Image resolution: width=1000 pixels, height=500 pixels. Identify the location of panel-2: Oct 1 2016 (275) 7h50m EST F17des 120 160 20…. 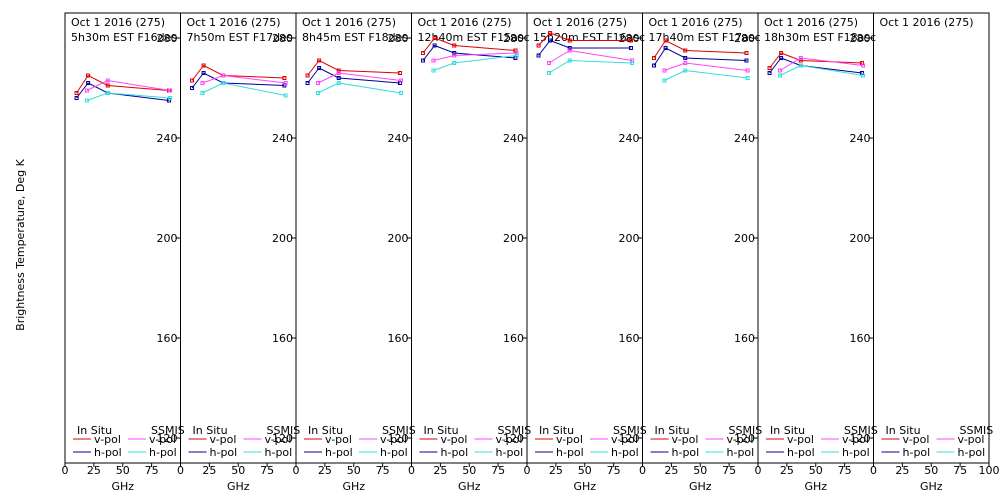
(239, 252).